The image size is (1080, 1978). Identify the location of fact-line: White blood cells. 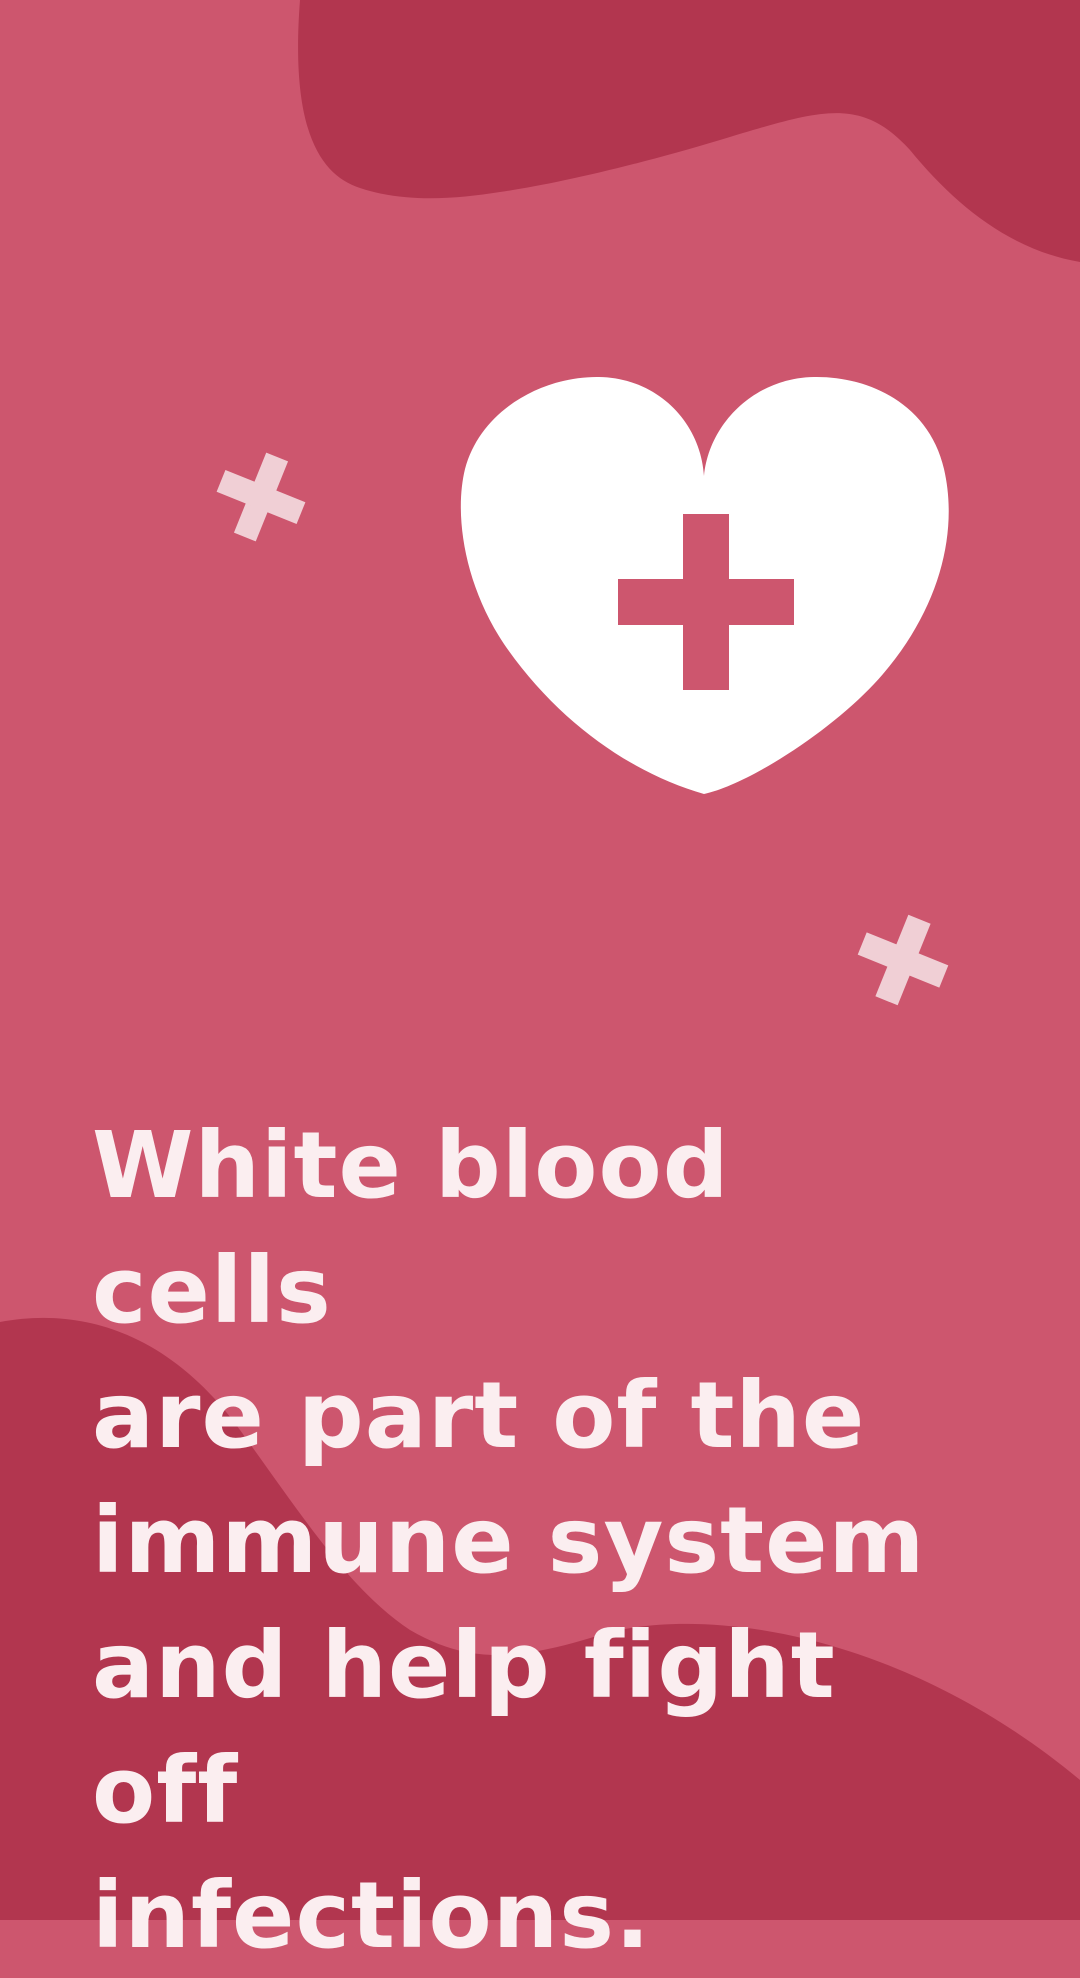
(411, 1228).